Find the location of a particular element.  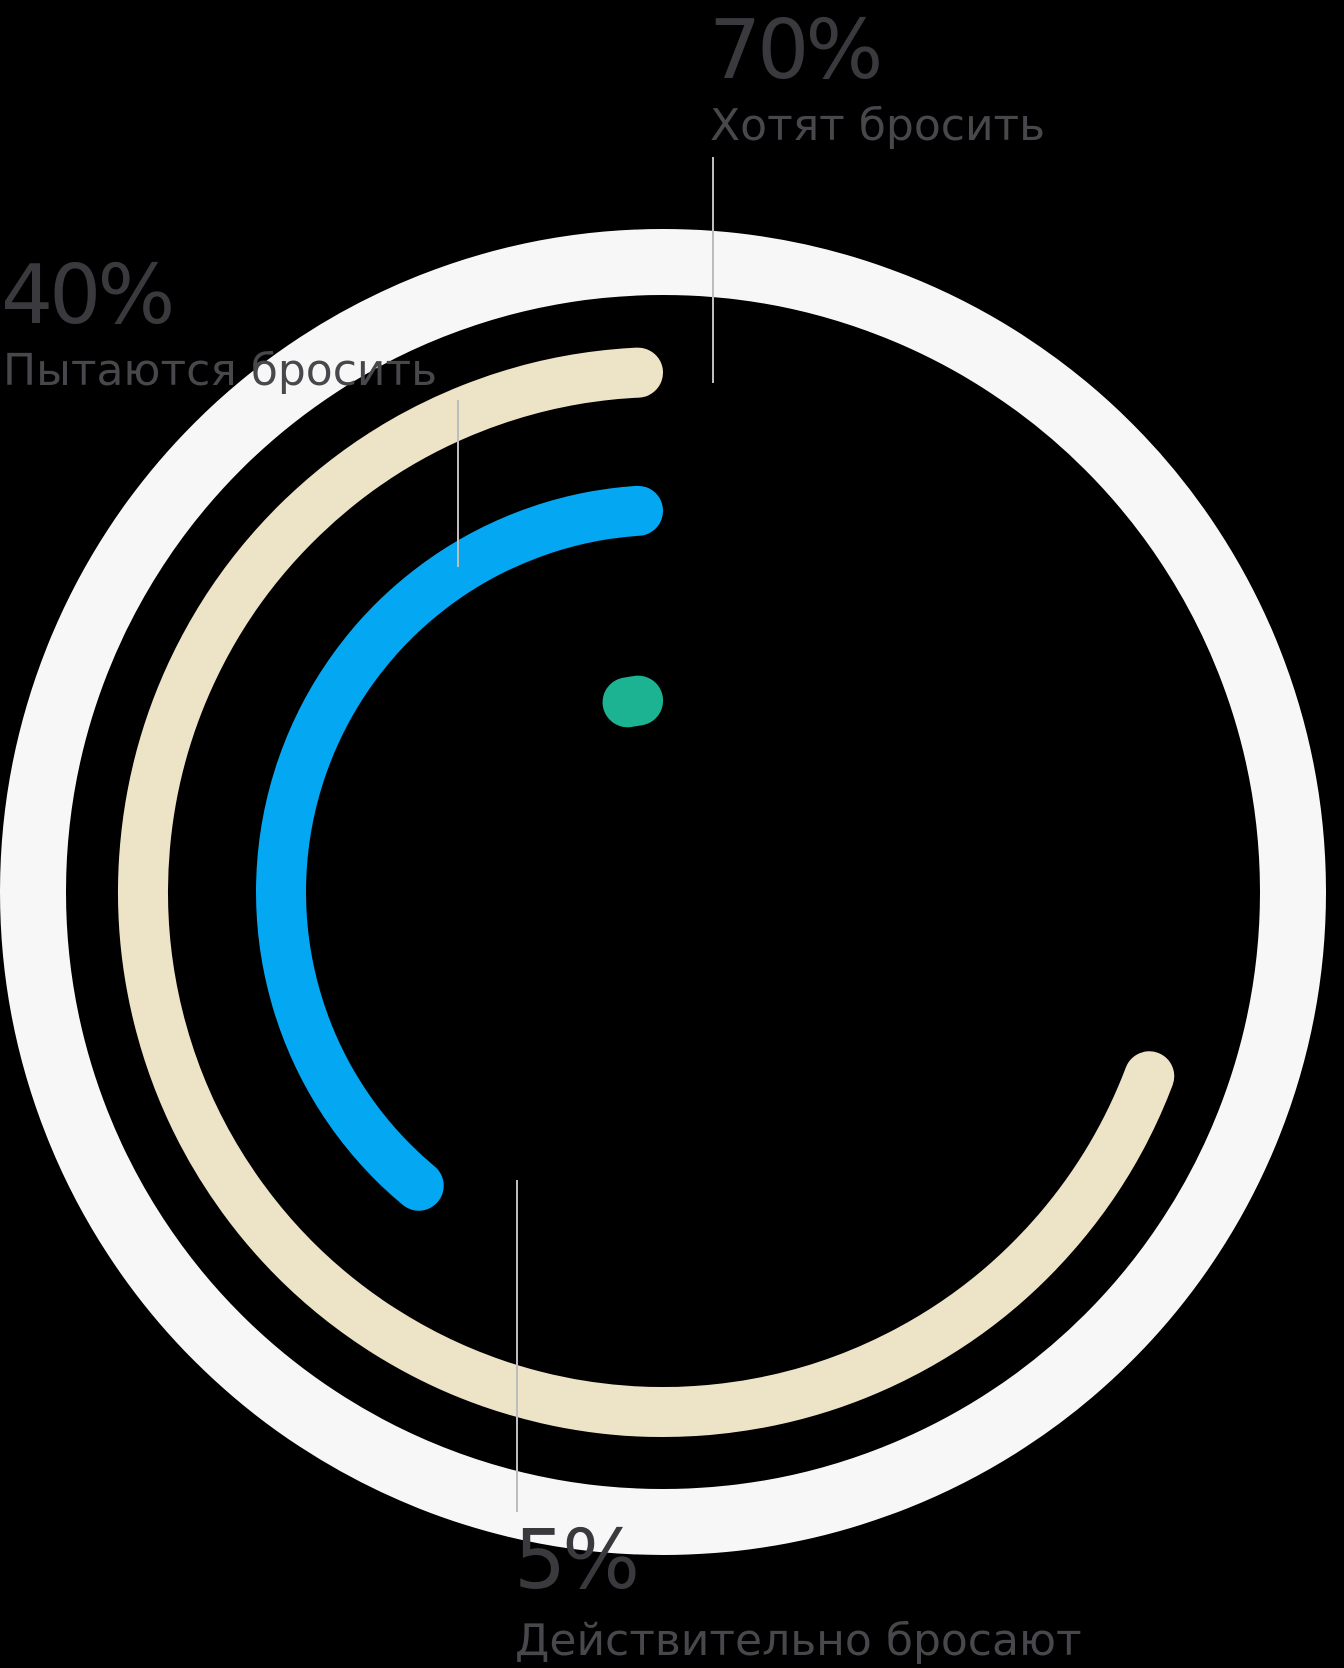

percent-label-trying-to-quit: 40% is located at coordinates (86, 295).